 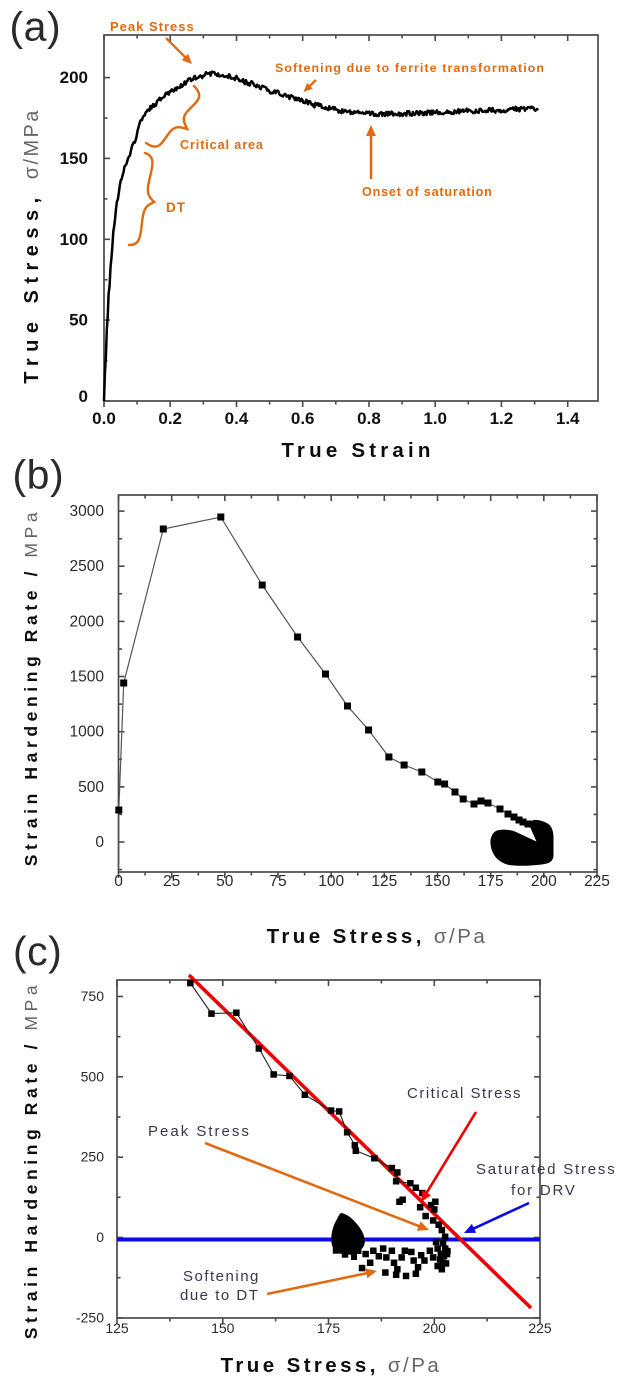 What do you see at coordinates (87, 677) in the screenshot?
I see `svg-text: 1500` at bounding box center [87, 677].